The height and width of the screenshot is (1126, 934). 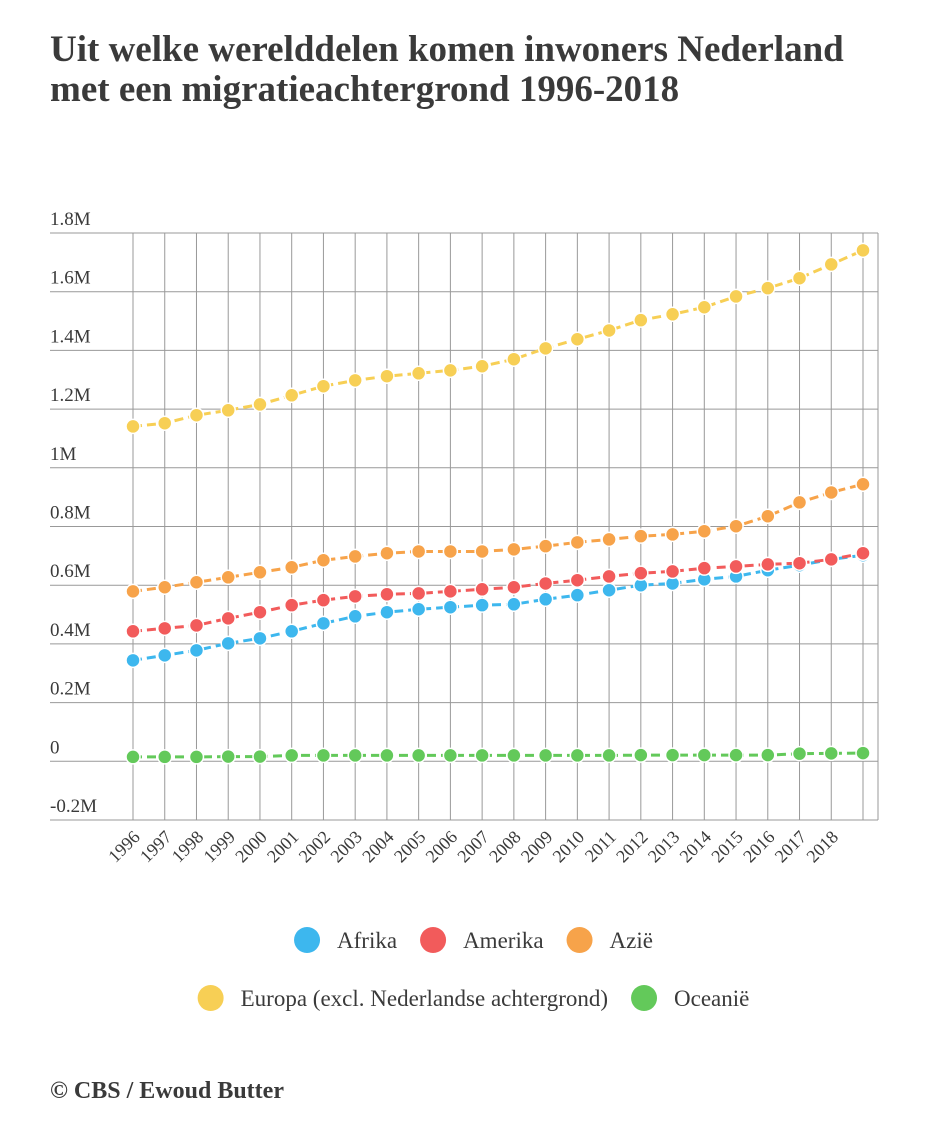 I want to click on x-tick-label: 2015, so click(x=727, y=847).